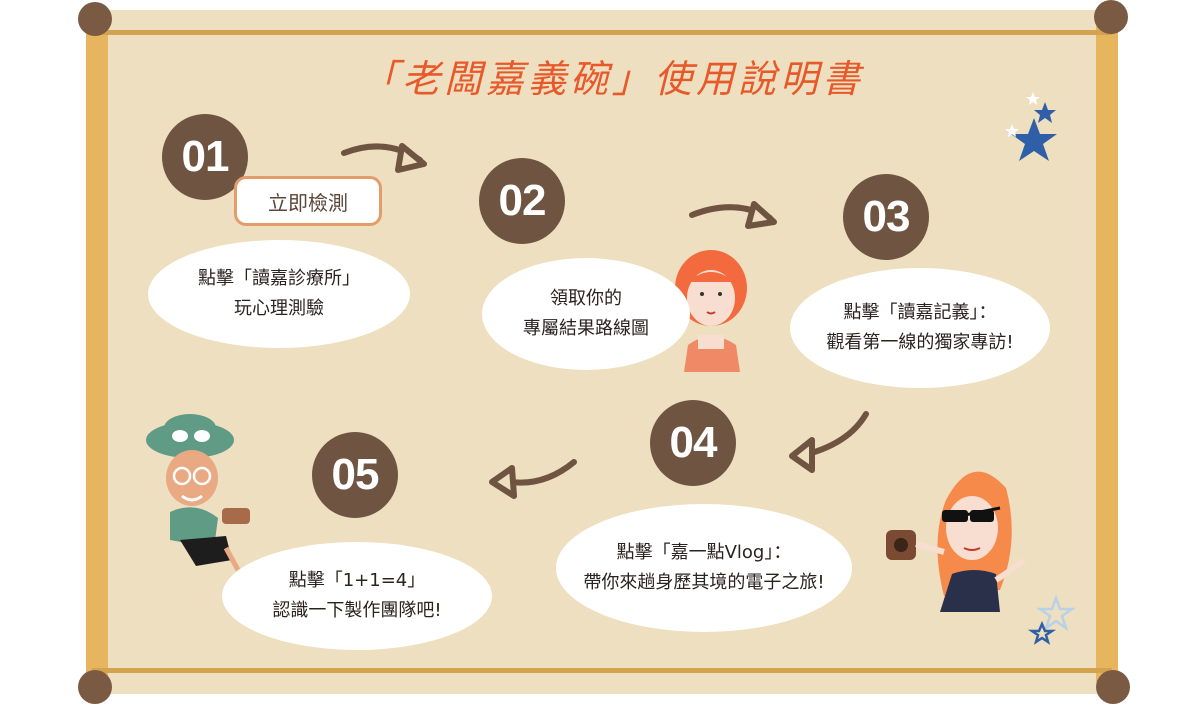 The image size is (1200, 706). Describe the element at coordinates (1113, 687) in the screenshot. I see `nail-bottom-right` at that location.